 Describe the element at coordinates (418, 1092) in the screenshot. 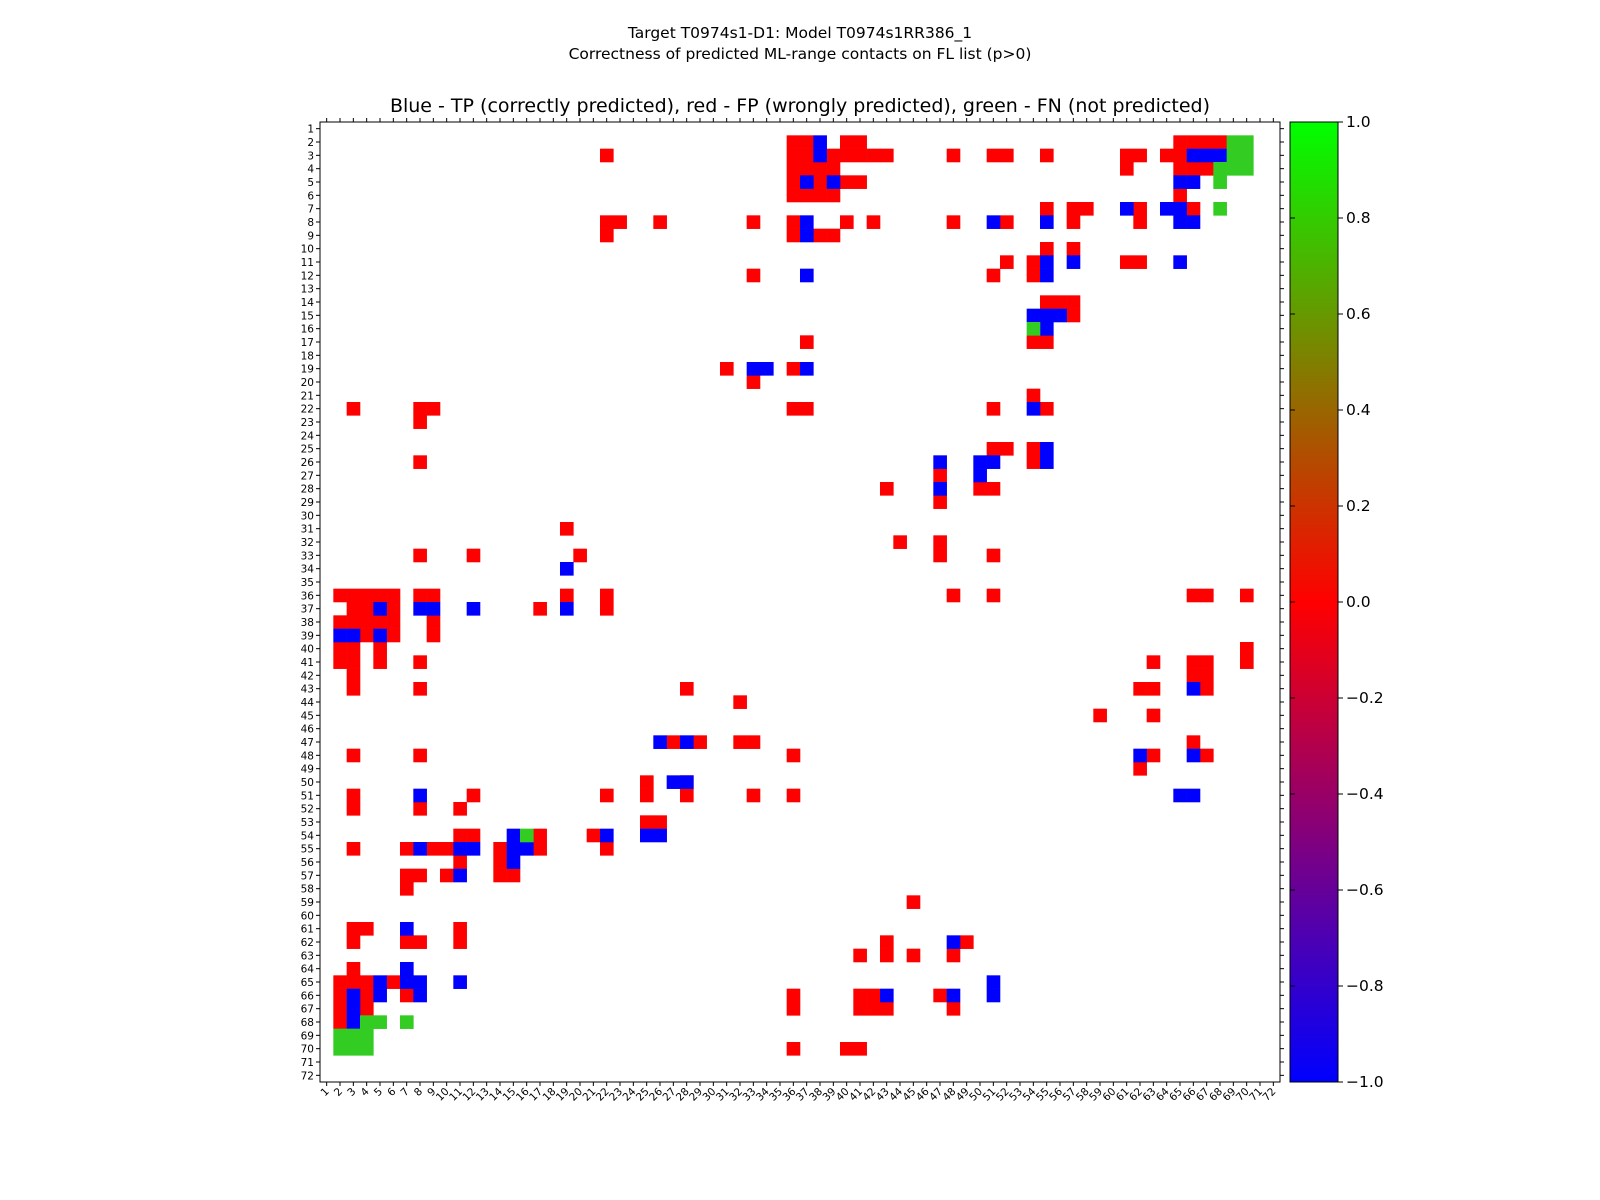

I see `x-tick-label: 8` at that location.